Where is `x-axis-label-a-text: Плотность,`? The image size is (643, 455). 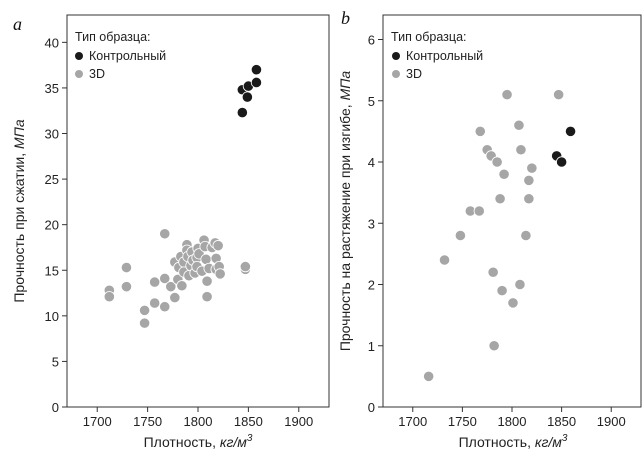 x-axis-label-a-text: Плотность, is located at coordinates (182, 442).